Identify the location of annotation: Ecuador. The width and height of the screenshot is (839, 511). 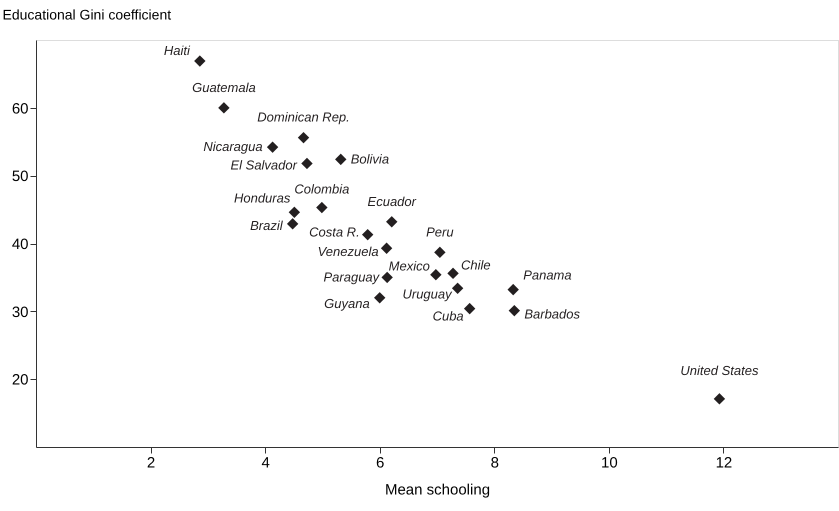
(392, 201).